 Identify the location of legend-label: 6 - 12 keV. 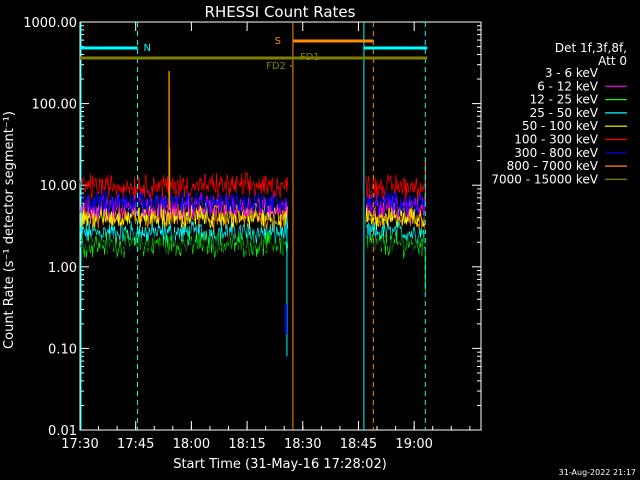
(568, 86).